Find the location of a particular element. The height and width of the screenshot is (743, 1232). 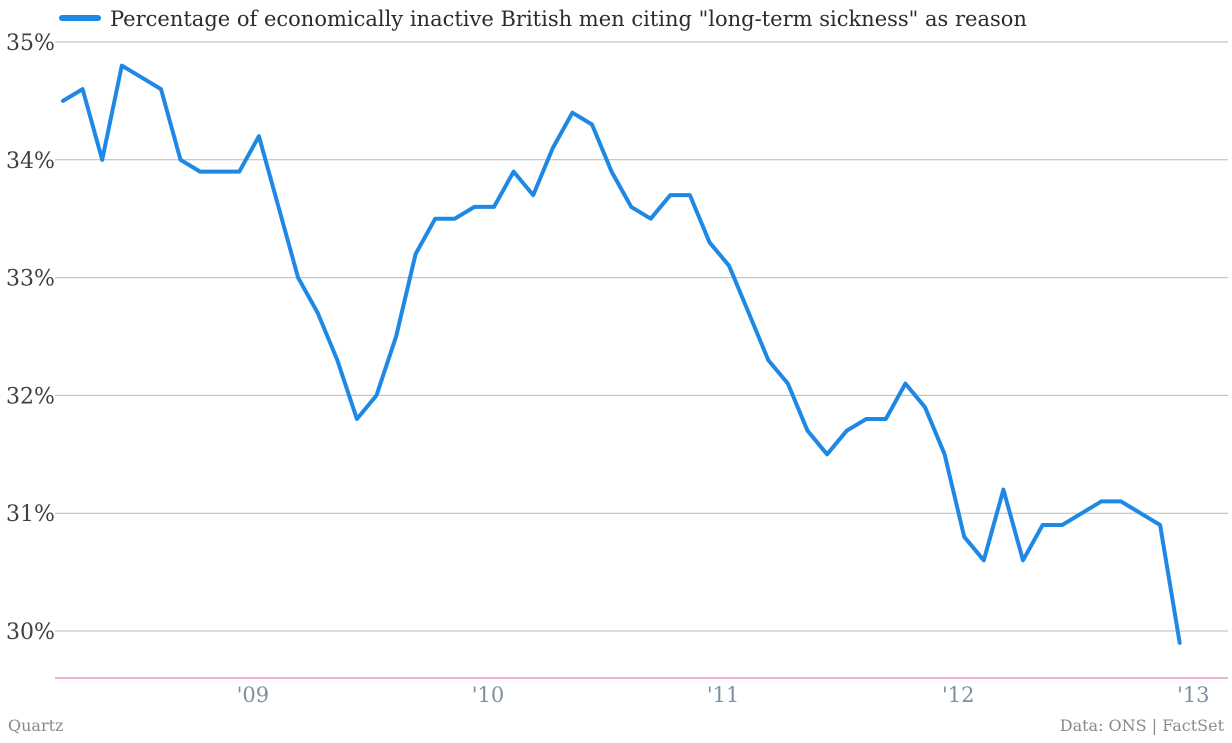

y-tick-label: 31% is located at coordinates (30, 514).